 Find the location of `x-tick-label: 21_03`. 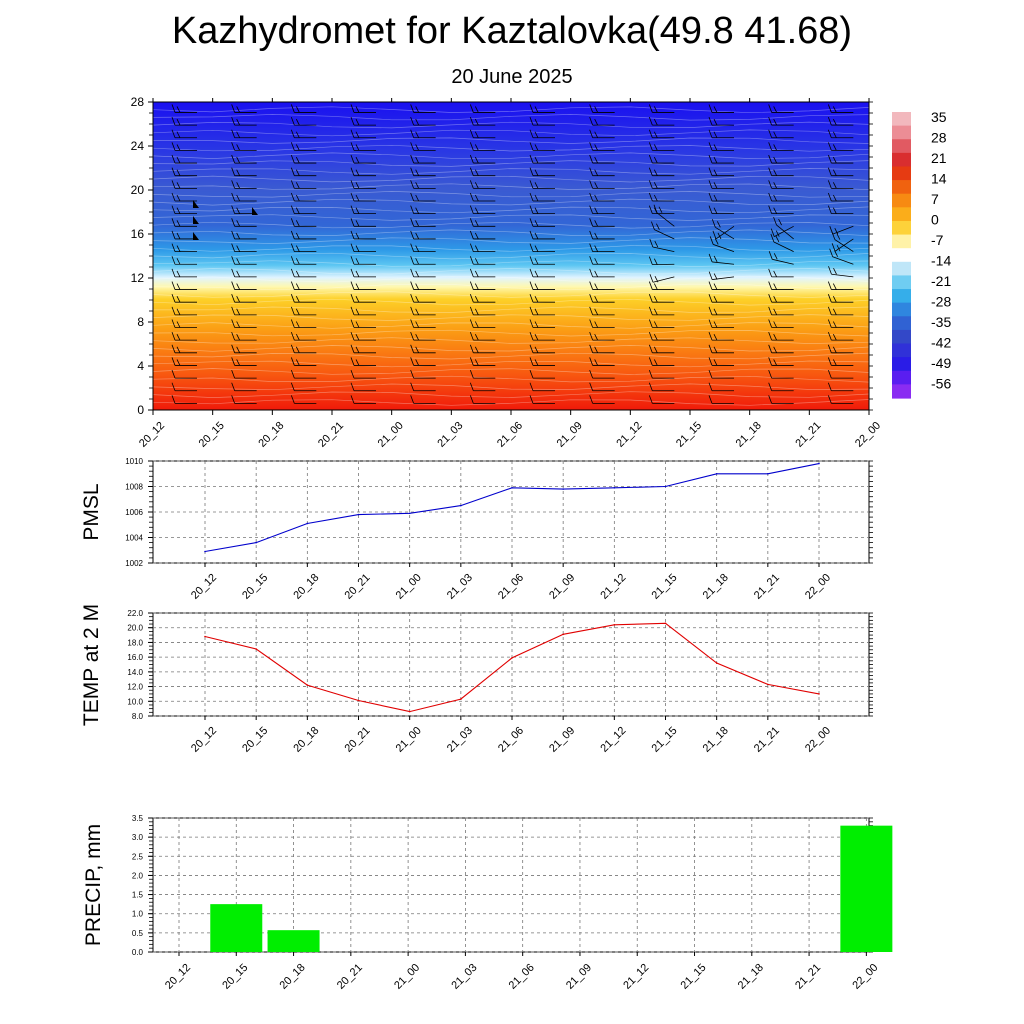

x-tick-label: 21_03 is located at coordinates (460, 587).